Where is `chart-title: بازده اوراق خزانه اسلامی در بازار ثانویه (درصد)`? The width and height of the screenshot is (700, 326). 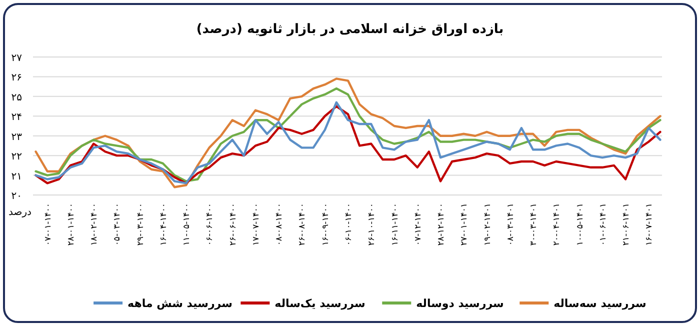
chart-title: بازده اوراق خزانه اسلامی در بازار ثانویه (درصد) is located at coordinates (350, 29).